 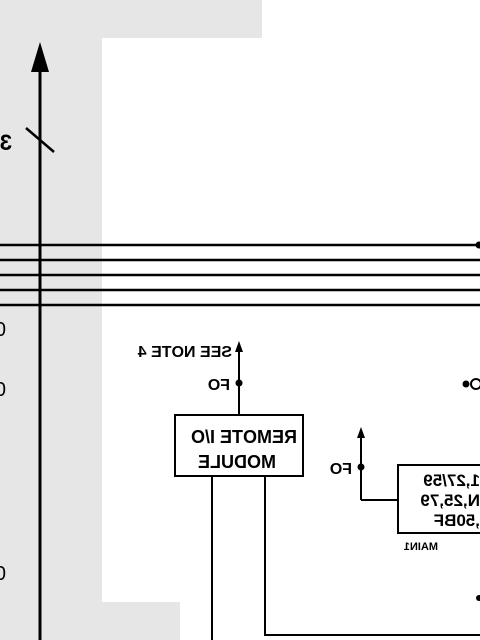 What do you see at coordinates (40, 57) in the screenshot?
I see `arrow-head-up-icon` at bounding box center [40, 57].